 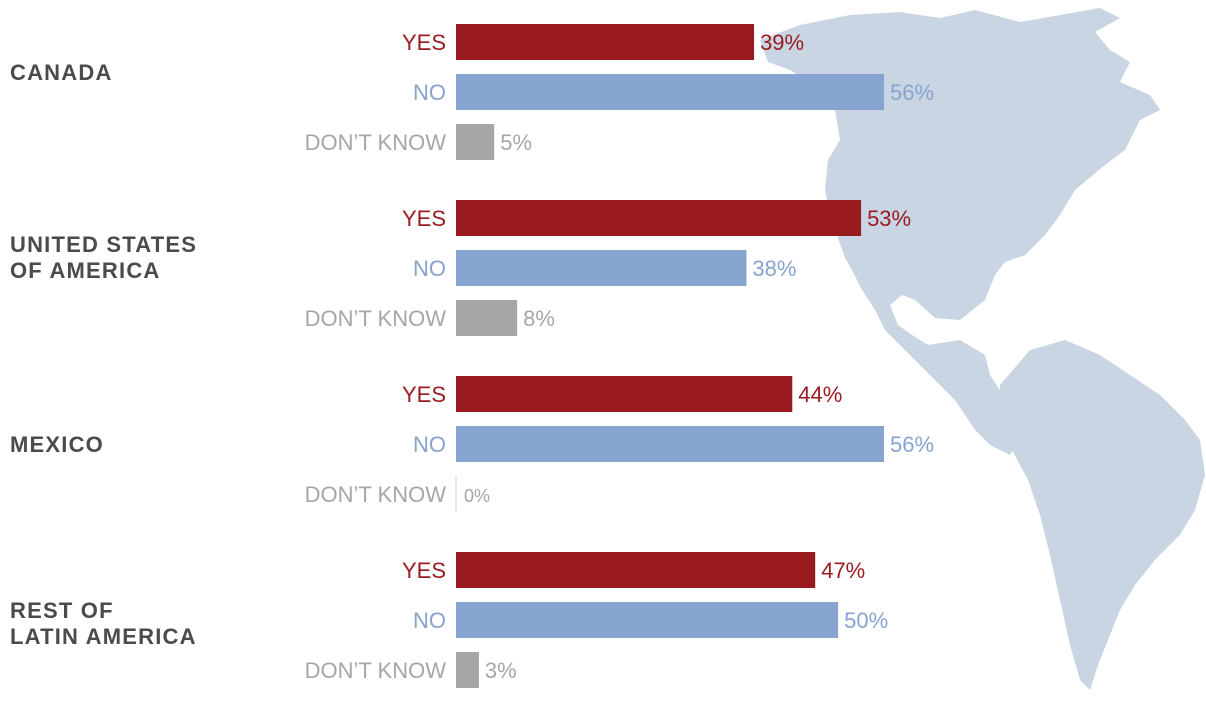 What do you see at coordinates (539, 318) in the screenshot?
I see `value-label-dont_know: 8%` at bounding box center [539, 318].